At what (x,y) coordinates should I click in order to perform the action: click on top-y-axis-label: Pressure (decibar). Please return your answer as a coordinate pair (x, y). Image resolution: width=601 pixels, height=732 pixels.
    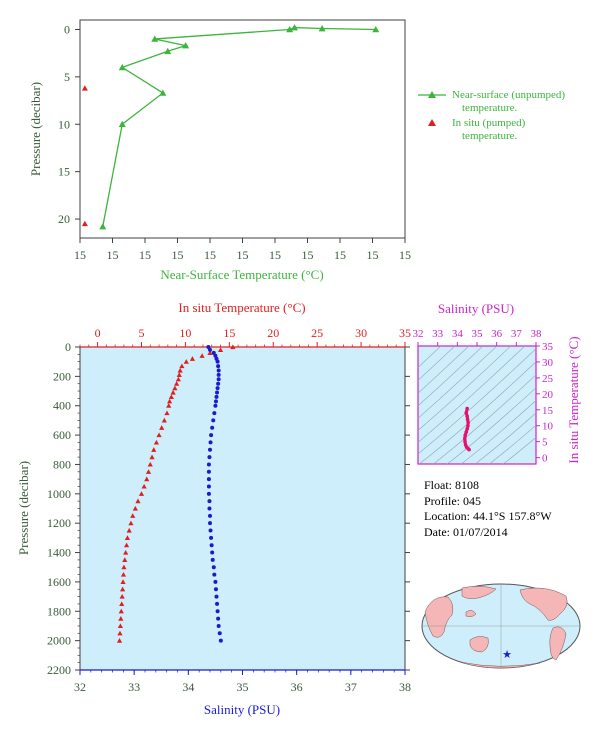
    Looking at the image, I should click on (35, 129).